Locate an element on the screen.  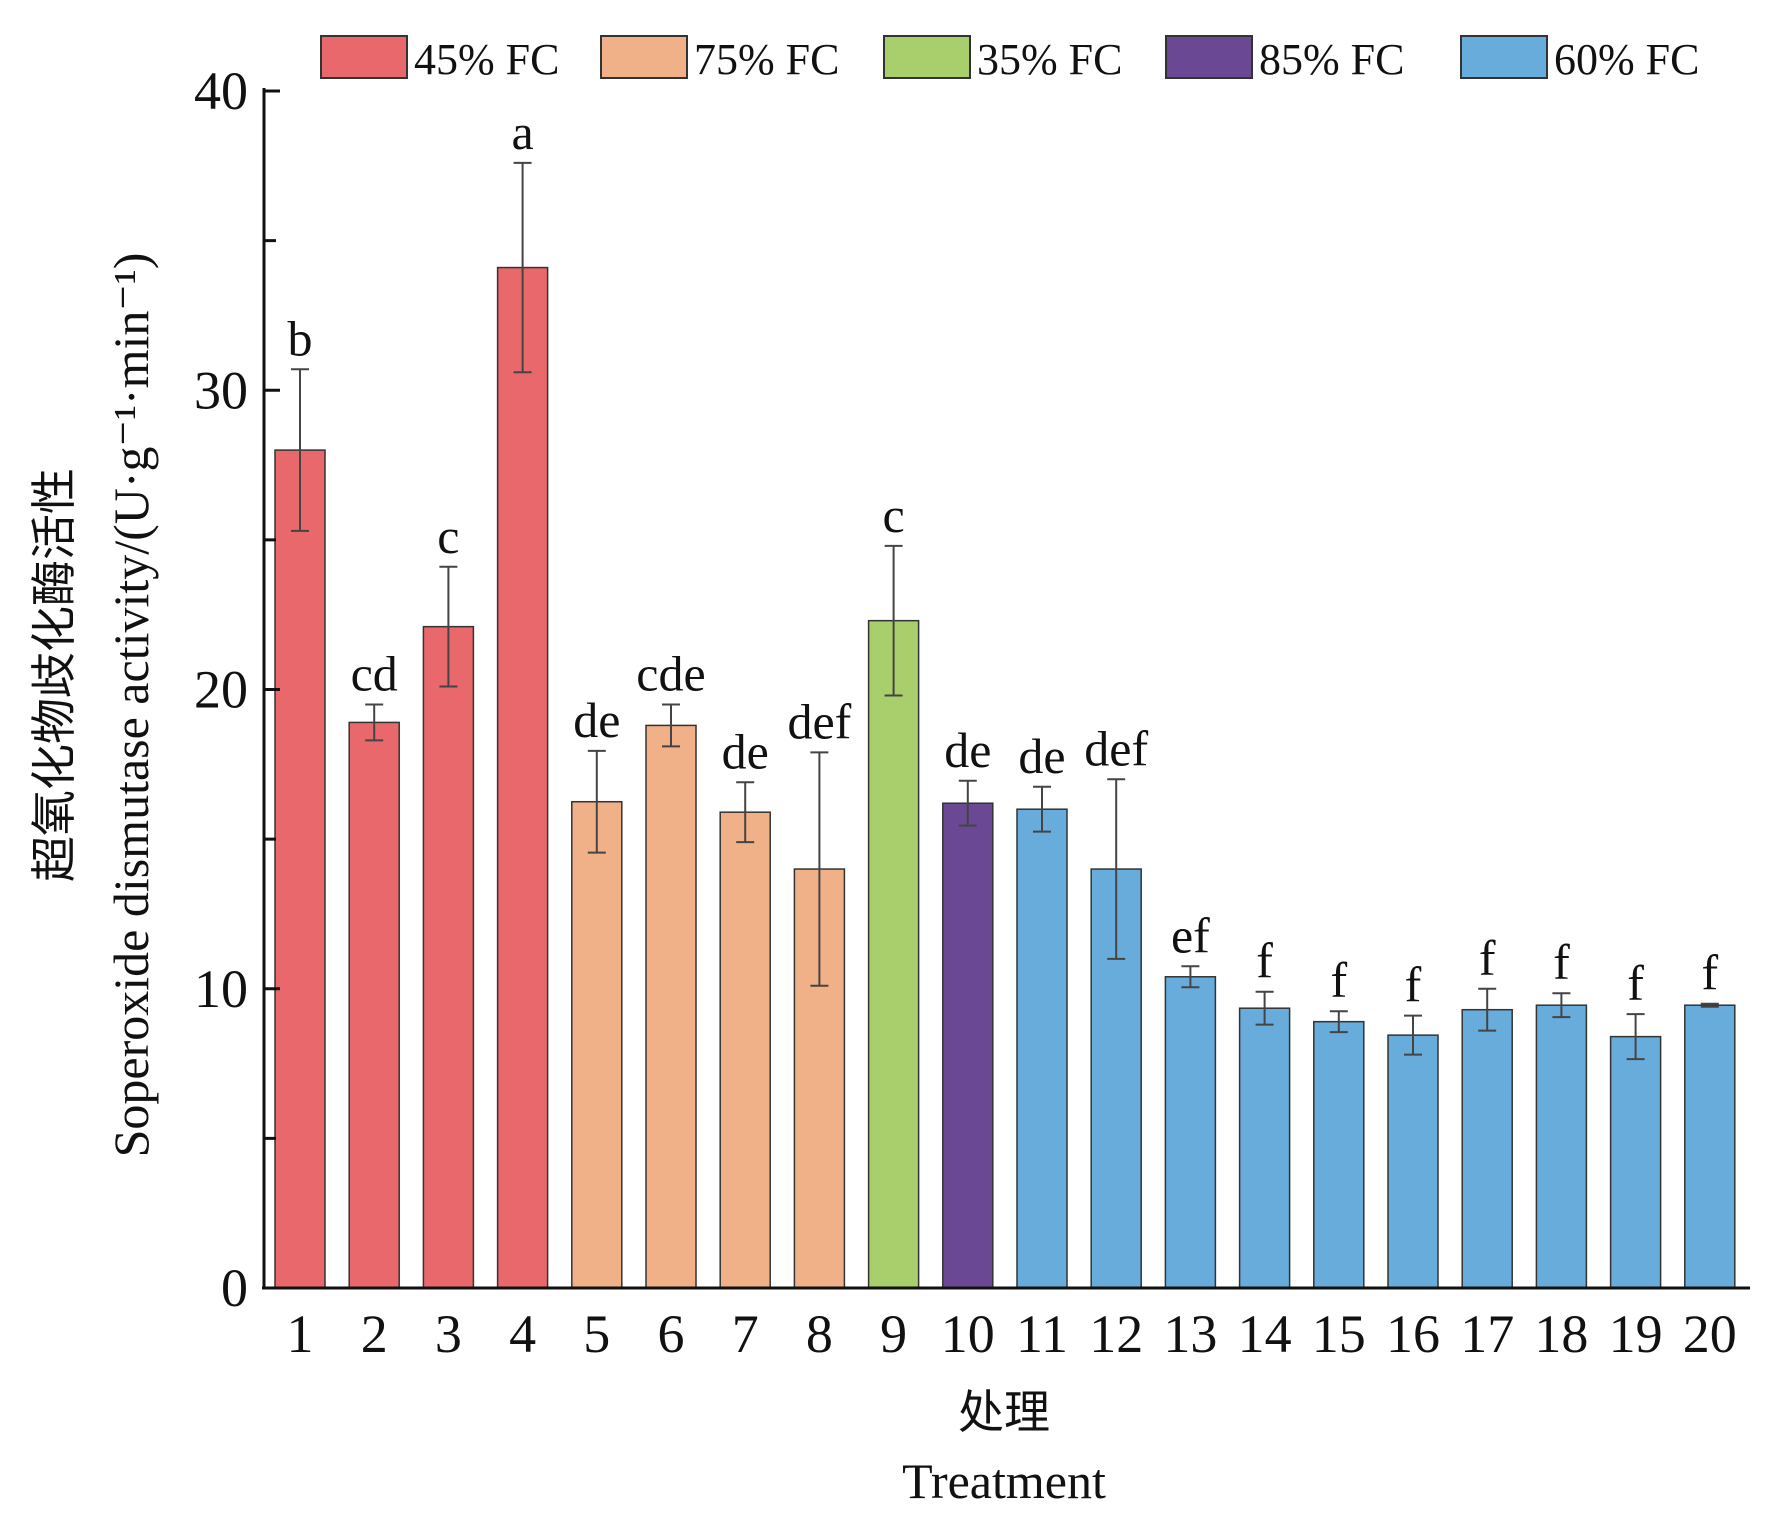
x-tick-label: 3 is located at coordinates (448, 1334).